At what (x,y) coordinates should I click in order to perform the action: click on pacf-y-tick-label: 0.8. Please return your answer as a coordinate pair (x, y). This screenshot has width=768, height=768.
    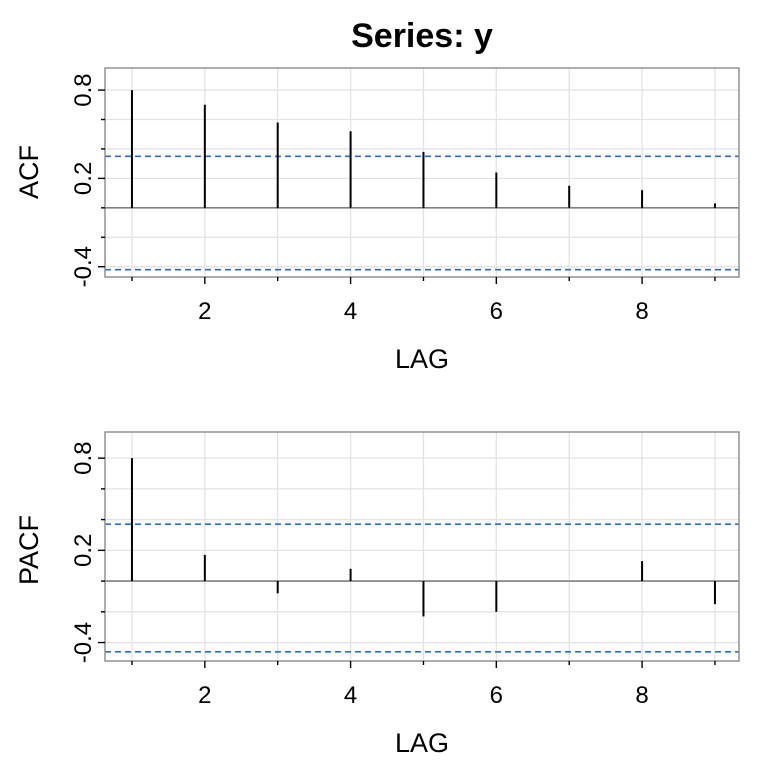
    Looking at the image, I should click on (83, 457).